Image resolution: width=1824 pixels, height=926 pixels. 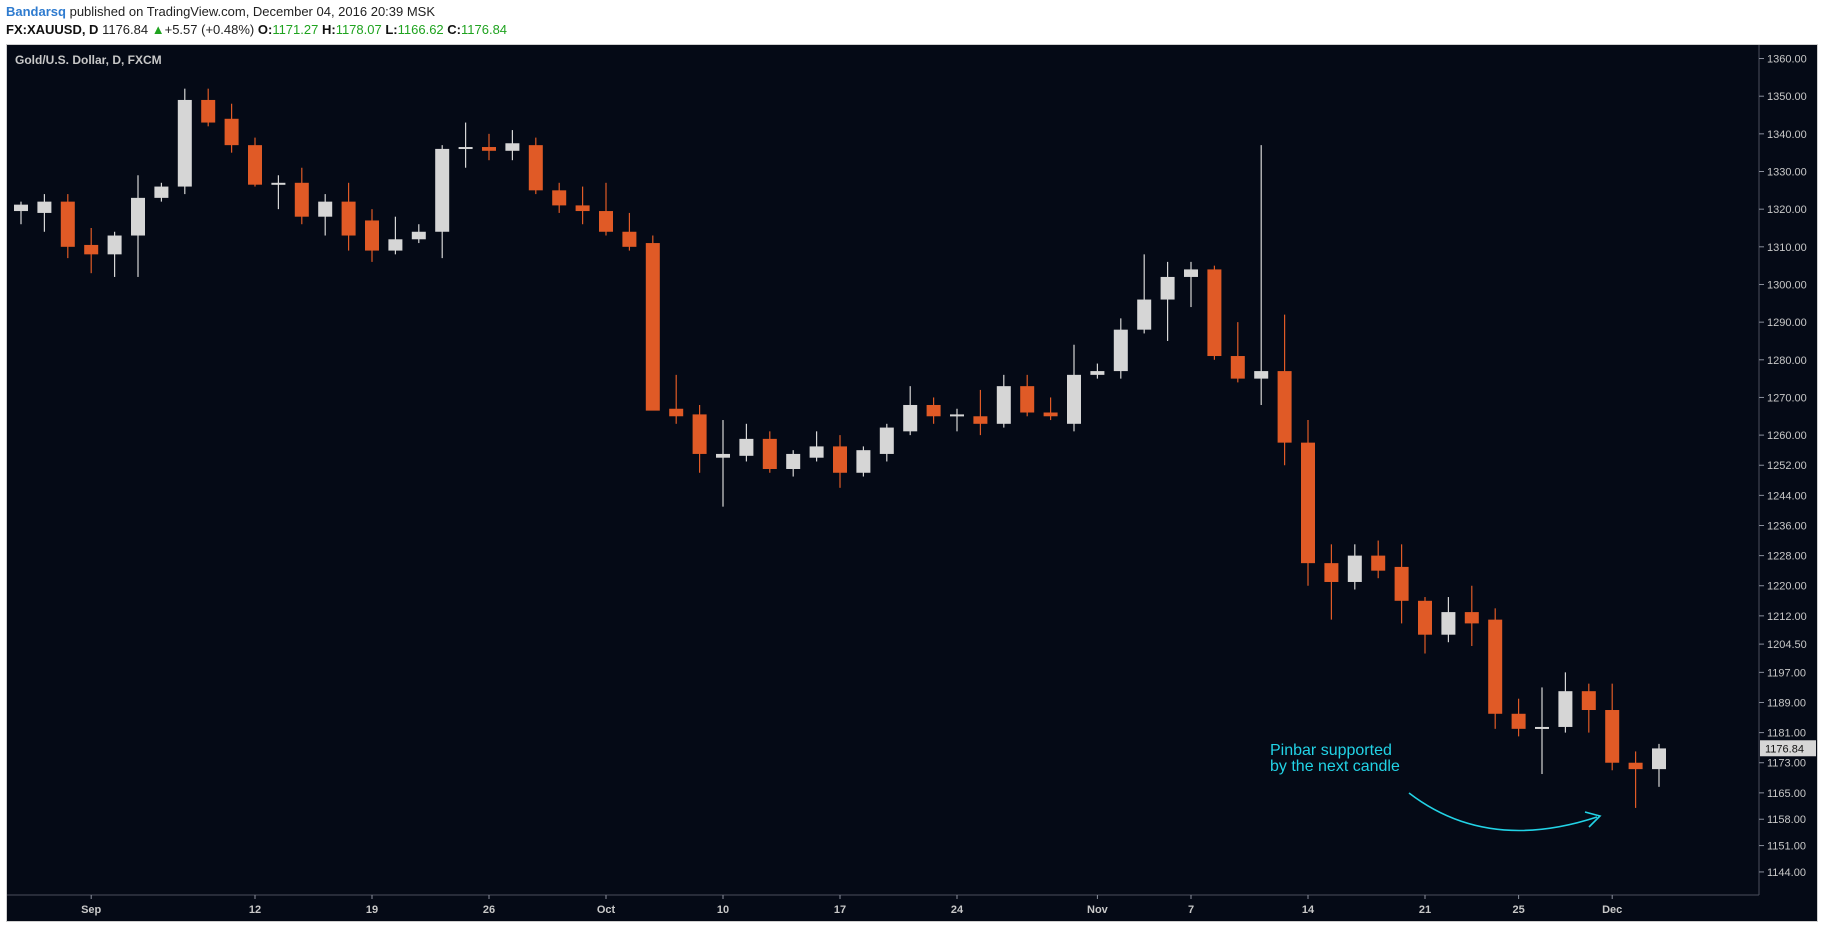 I want to click on y-tick-label: 1173.00, so click(x=1786, y=764).